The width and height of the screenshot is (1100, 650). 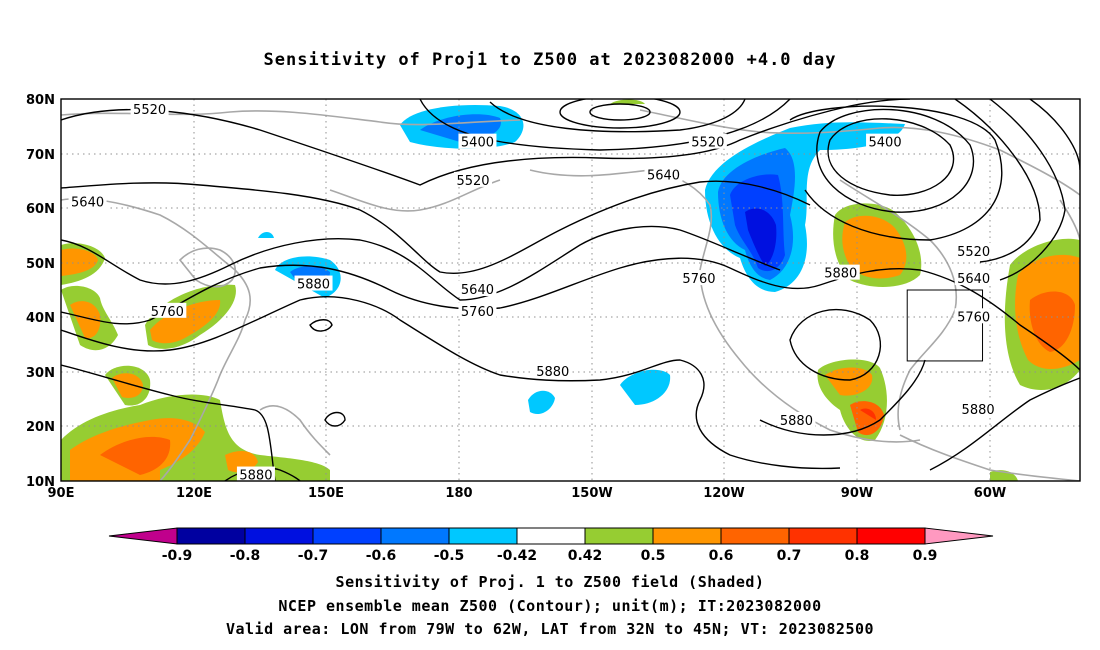 What do you see at coordinates (61, 493) in the screenshot?
I see `lon-label: 90E` at bounding box center [61, 493].